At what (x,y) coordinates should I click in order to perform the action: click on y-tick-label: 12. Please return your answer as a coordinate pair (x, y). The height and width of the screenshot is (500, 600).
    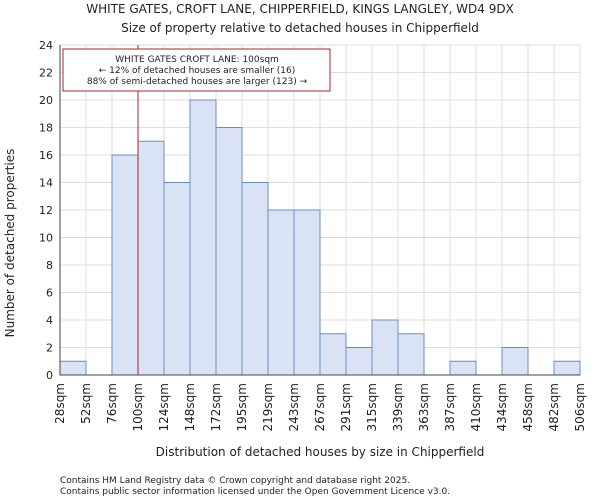
    Looking at the image, I should click on (46, 210).